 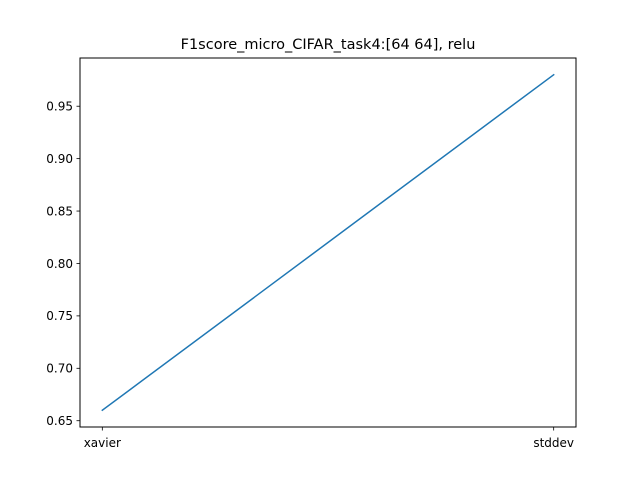 What do you see at coordinates (59, 421) in the screenshot?
I see `y-tick-label: 0.65` at bounding box center [59, 421].